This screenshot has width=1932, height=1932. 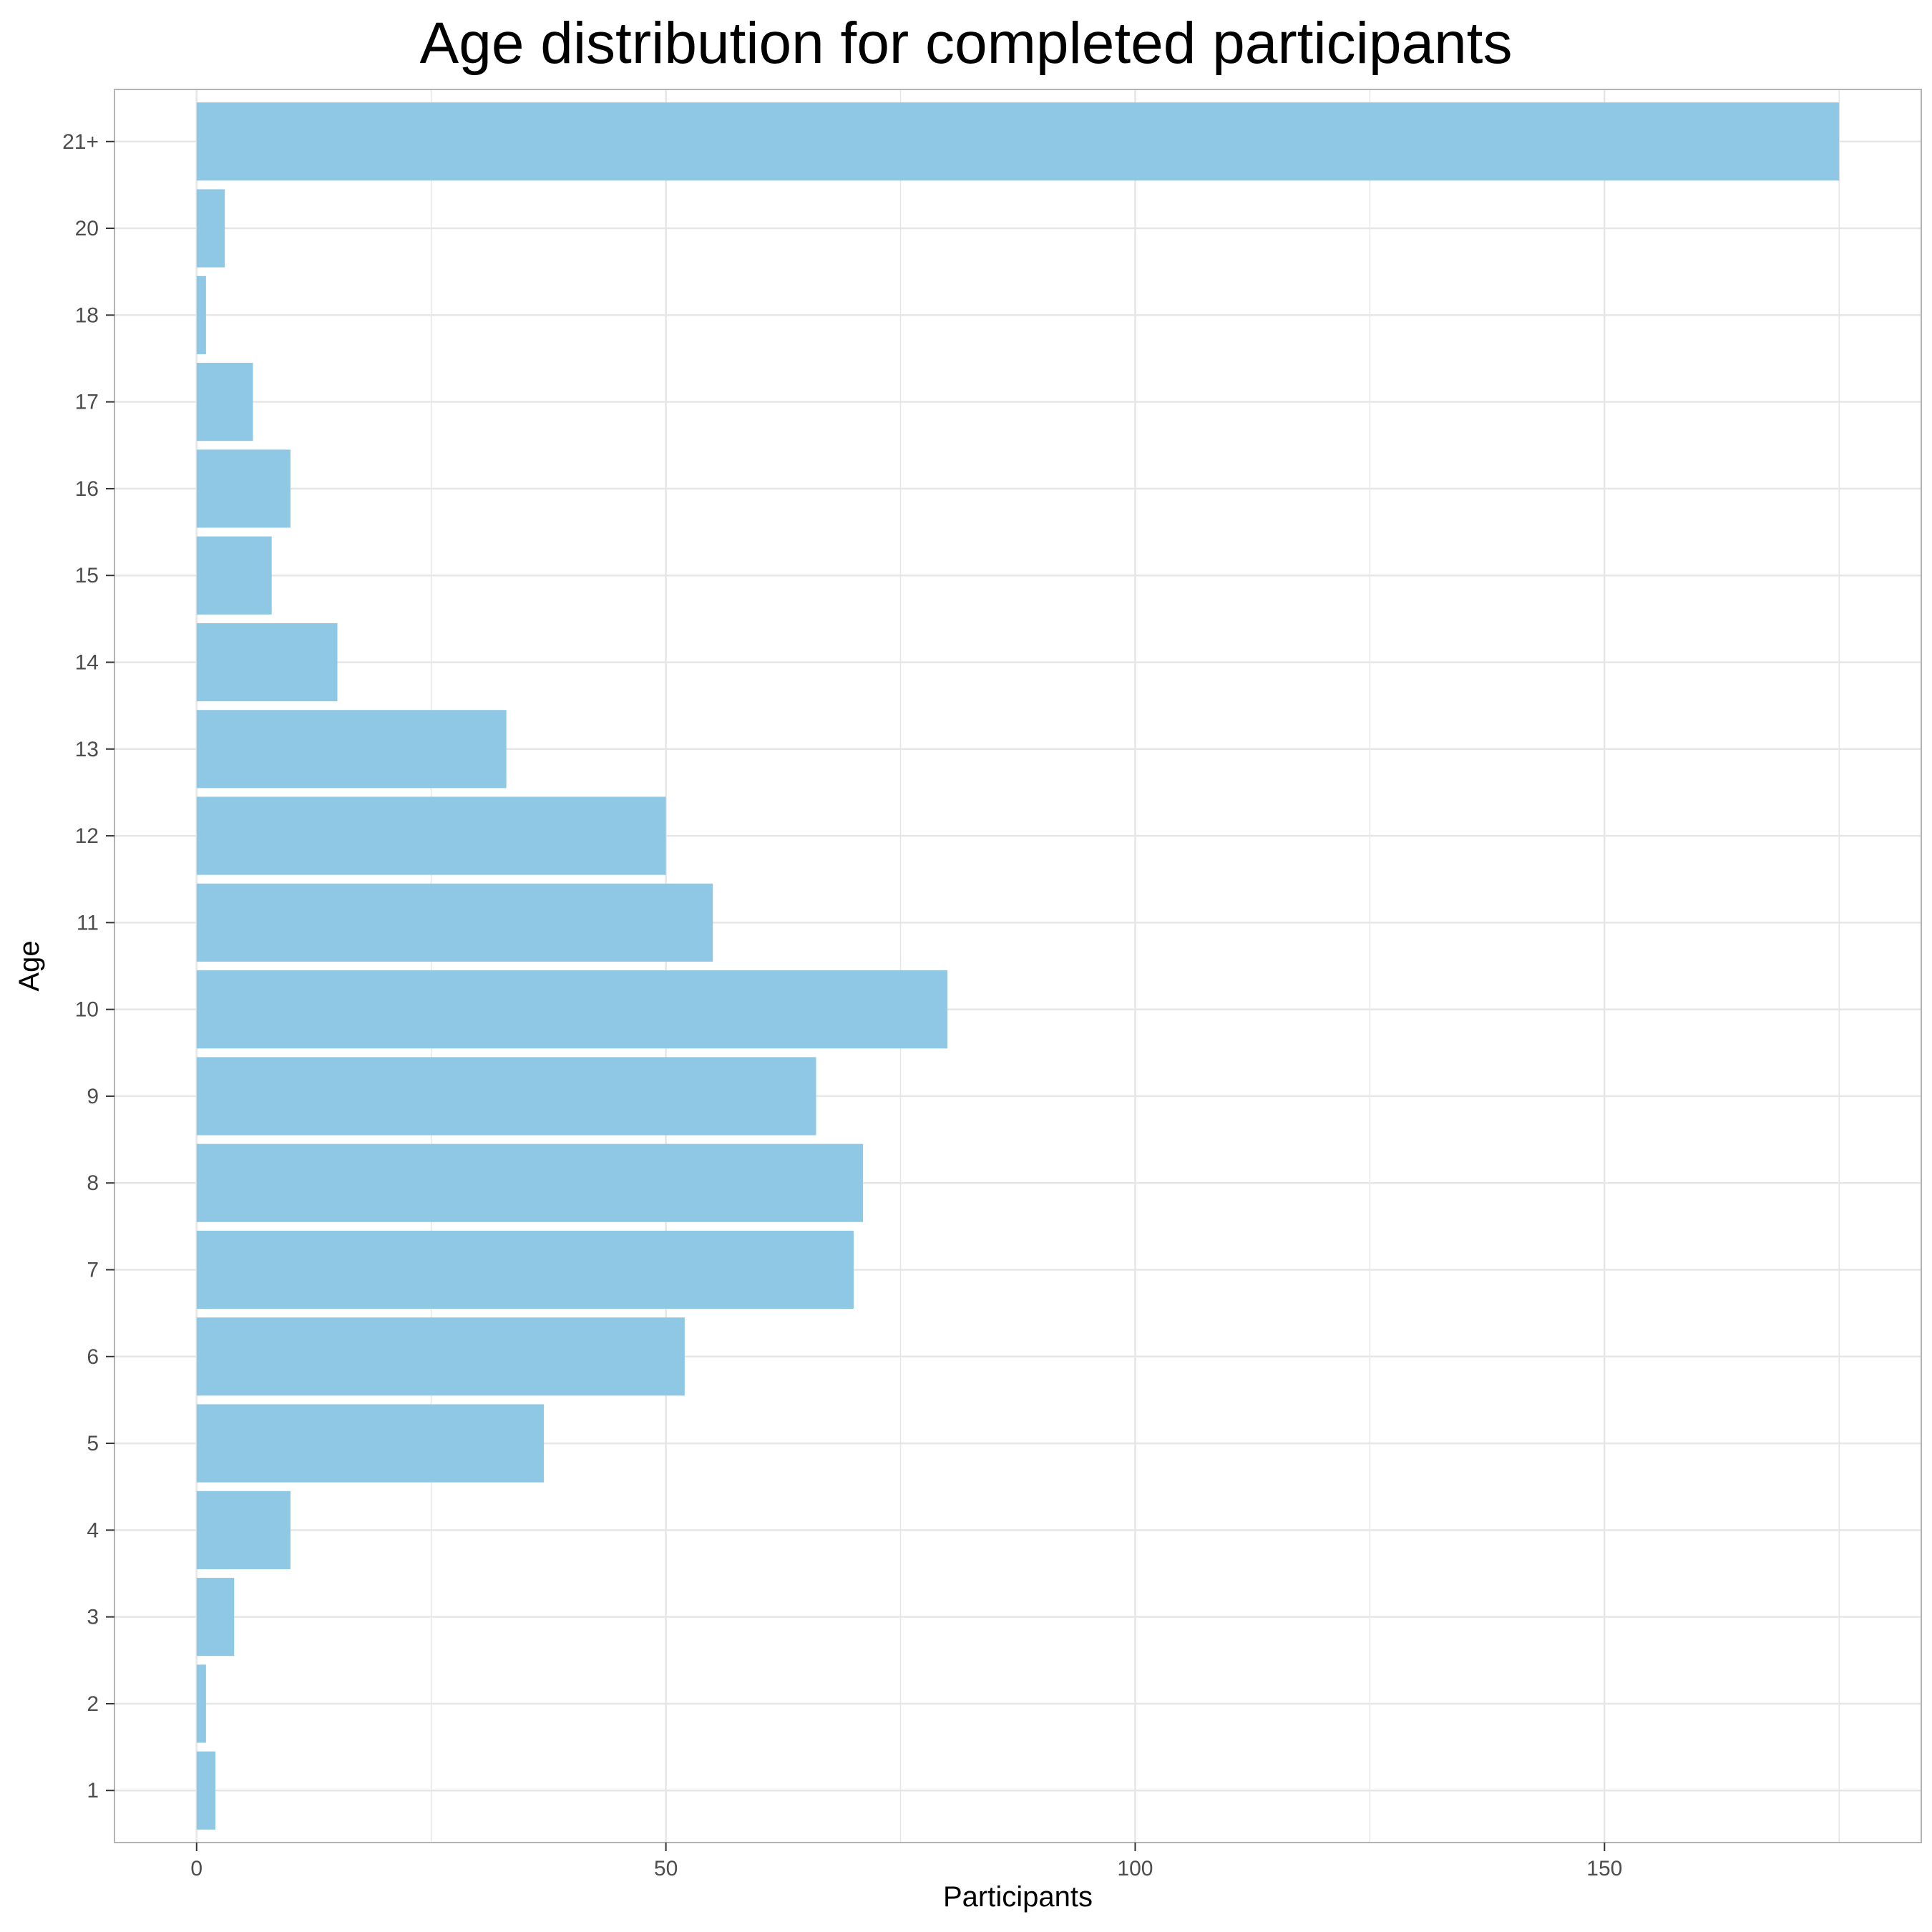 What do you see at coordinates (1604, 1868) in the screenshot?
I see `x-tick-label: 150` at bounding box center [1604, 1868].